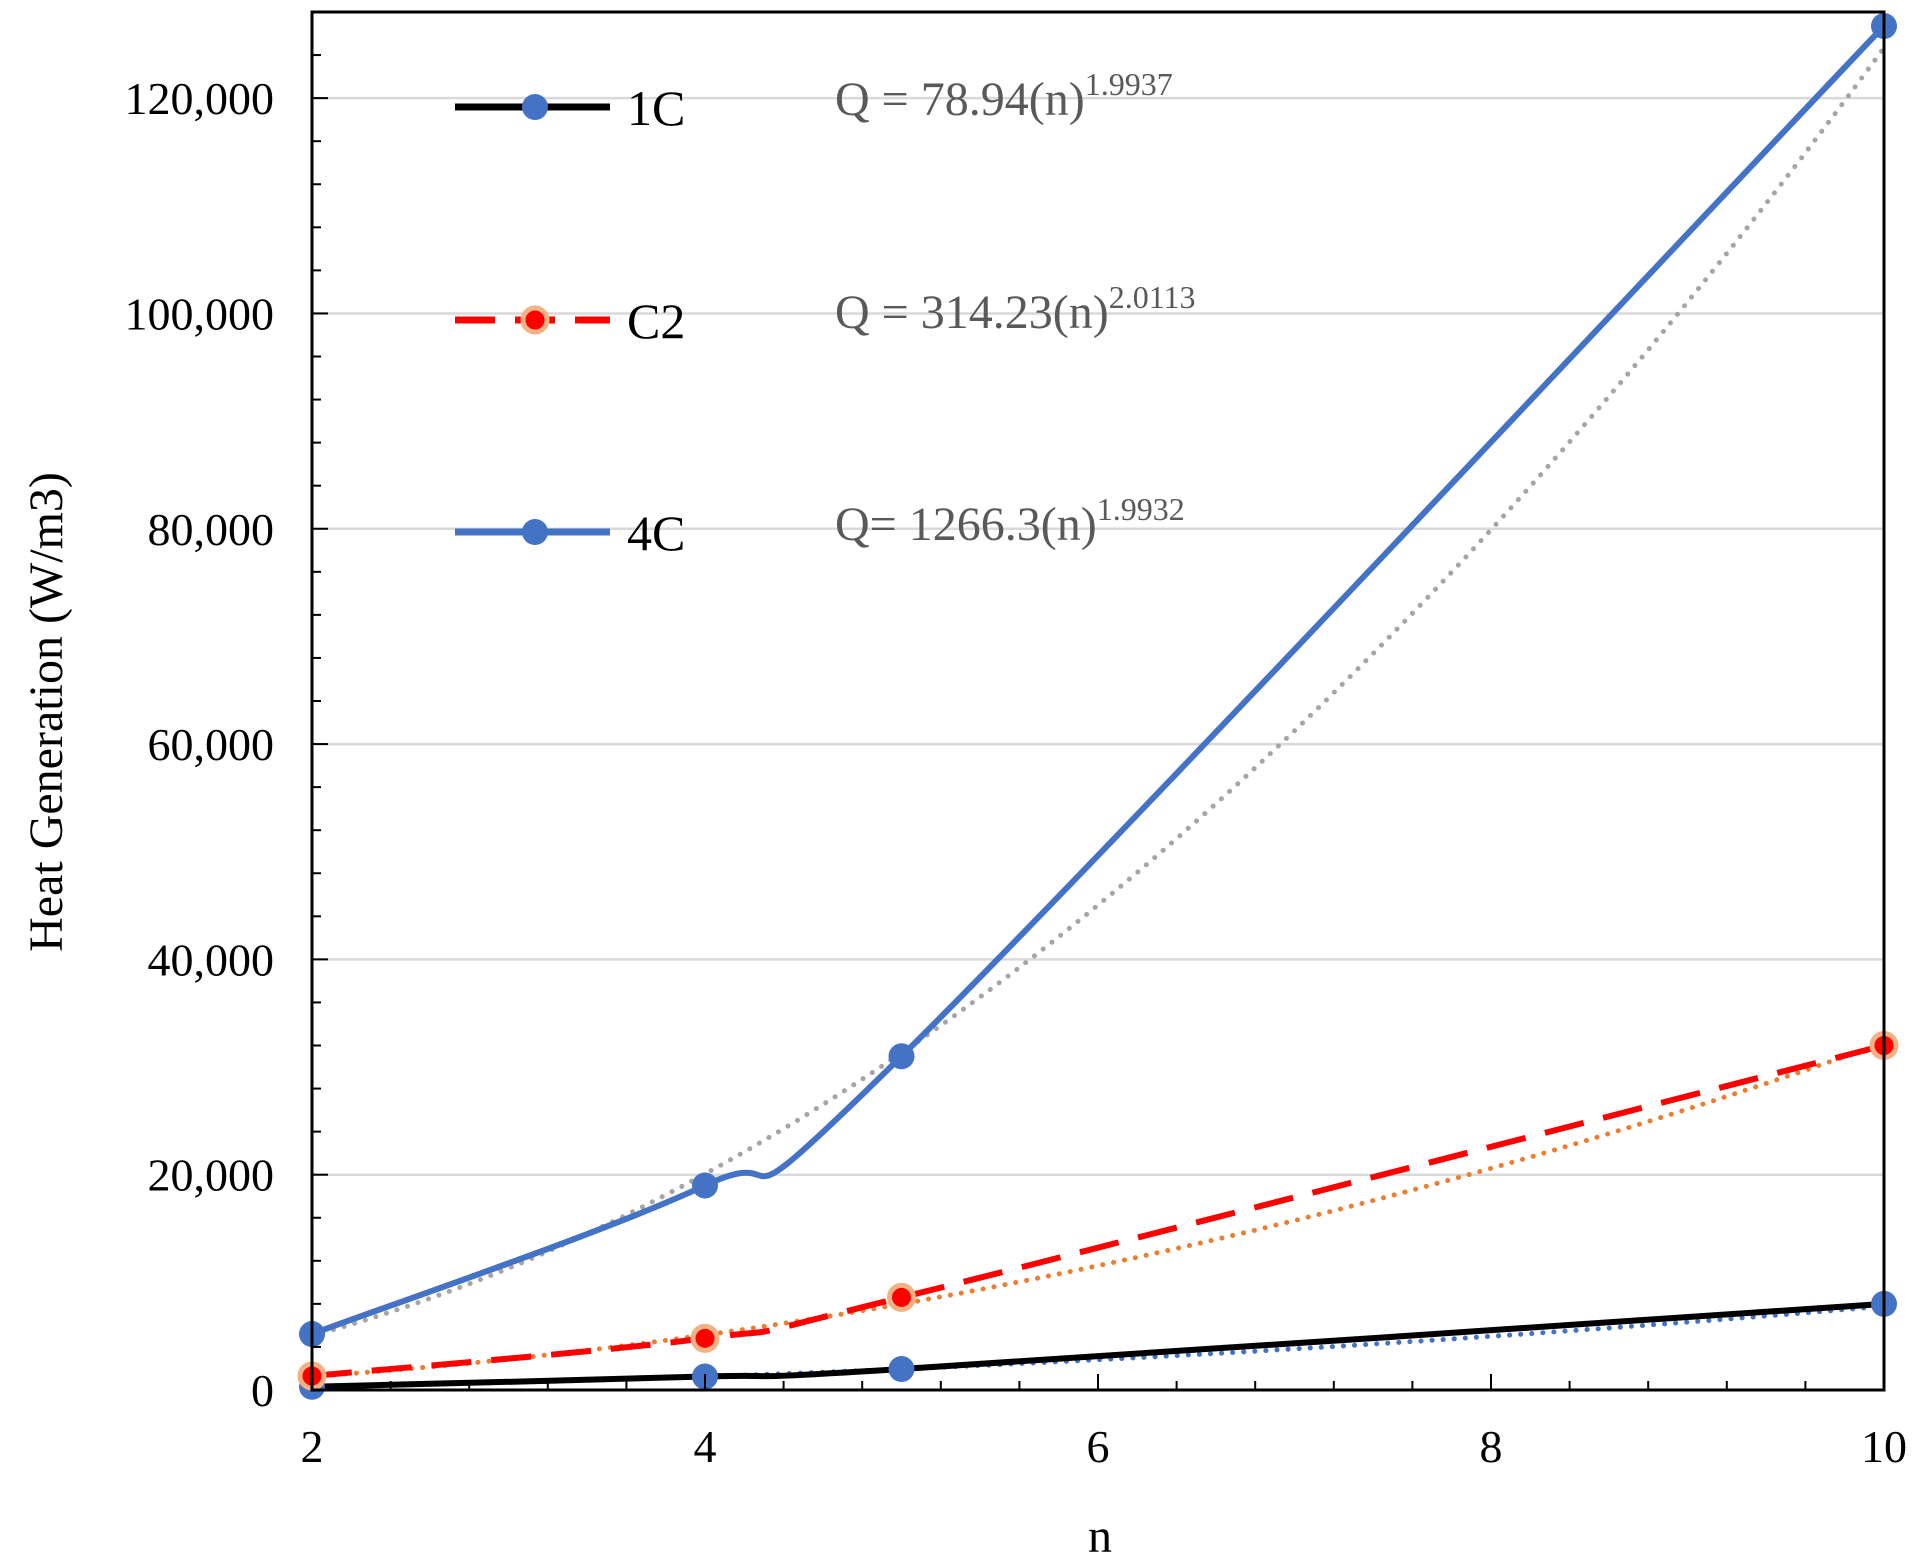  I want to click on legend-label-4c: 4C, so click(656, 533).